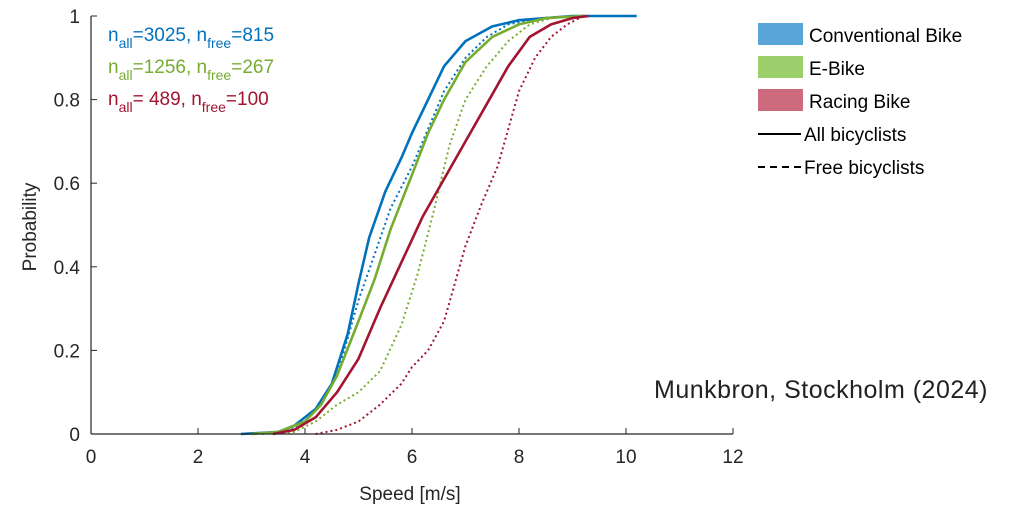  Describe the element at coordinates (837, 69) in the screenshot. I see `legend-label: E-Bike` at that location.